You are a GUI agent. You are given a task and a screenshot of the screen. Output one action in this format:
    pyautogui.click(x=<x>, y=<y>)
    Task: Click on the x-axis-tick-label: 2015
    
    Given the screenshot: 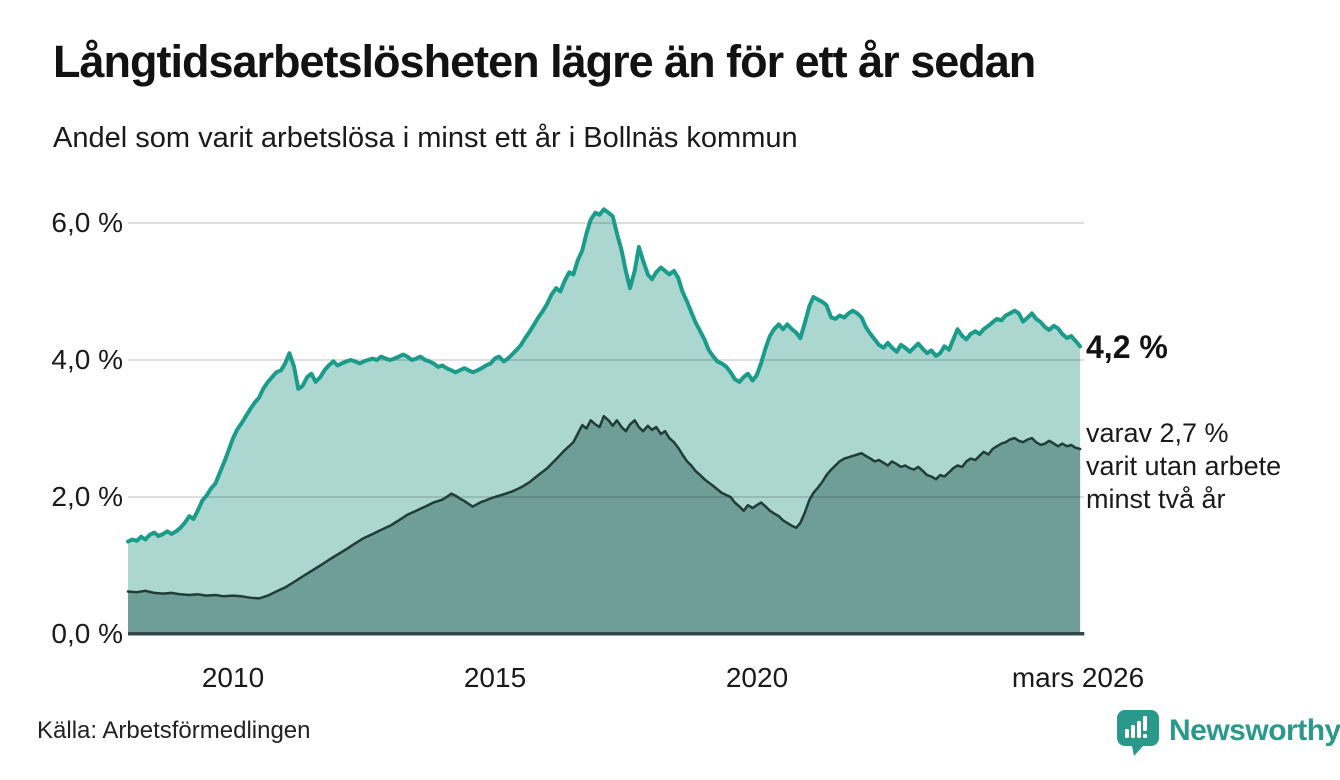 What is the action you would take?
    pyautogui.click(x=495, y=677)
    